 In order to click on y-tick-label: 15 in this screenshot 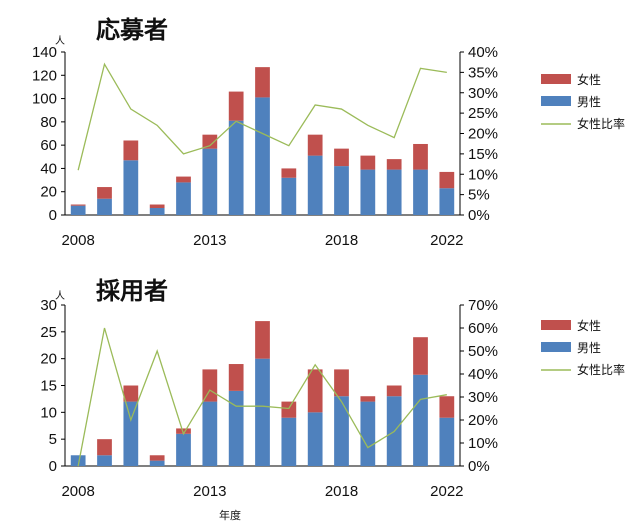, I will do `click(48, 386)`.